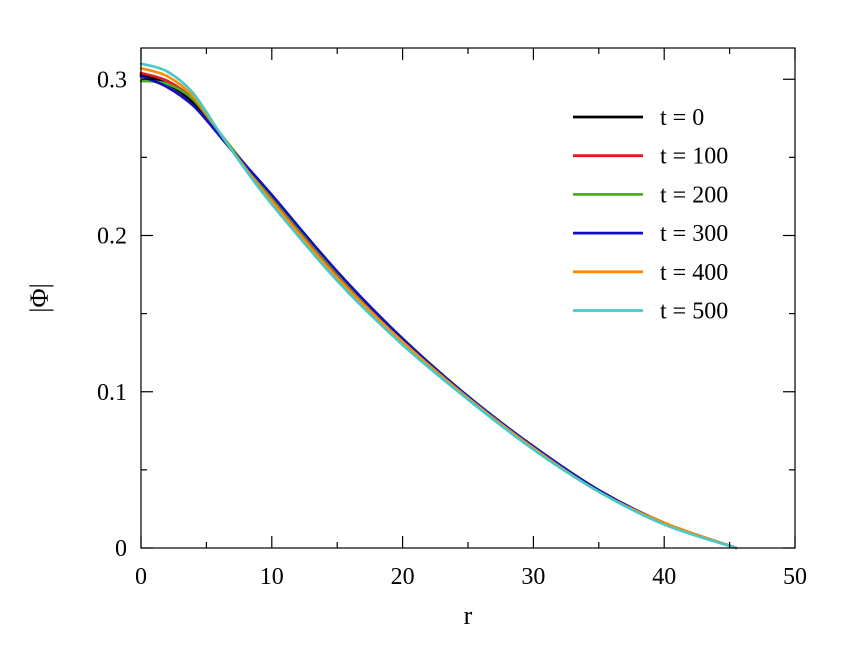 This screenshot has width=855, height=661. What do you see at coordinates (39, 297) in the screenshot?
I see `y-axis-title: |Φ|` at bounding box center [39, 297].